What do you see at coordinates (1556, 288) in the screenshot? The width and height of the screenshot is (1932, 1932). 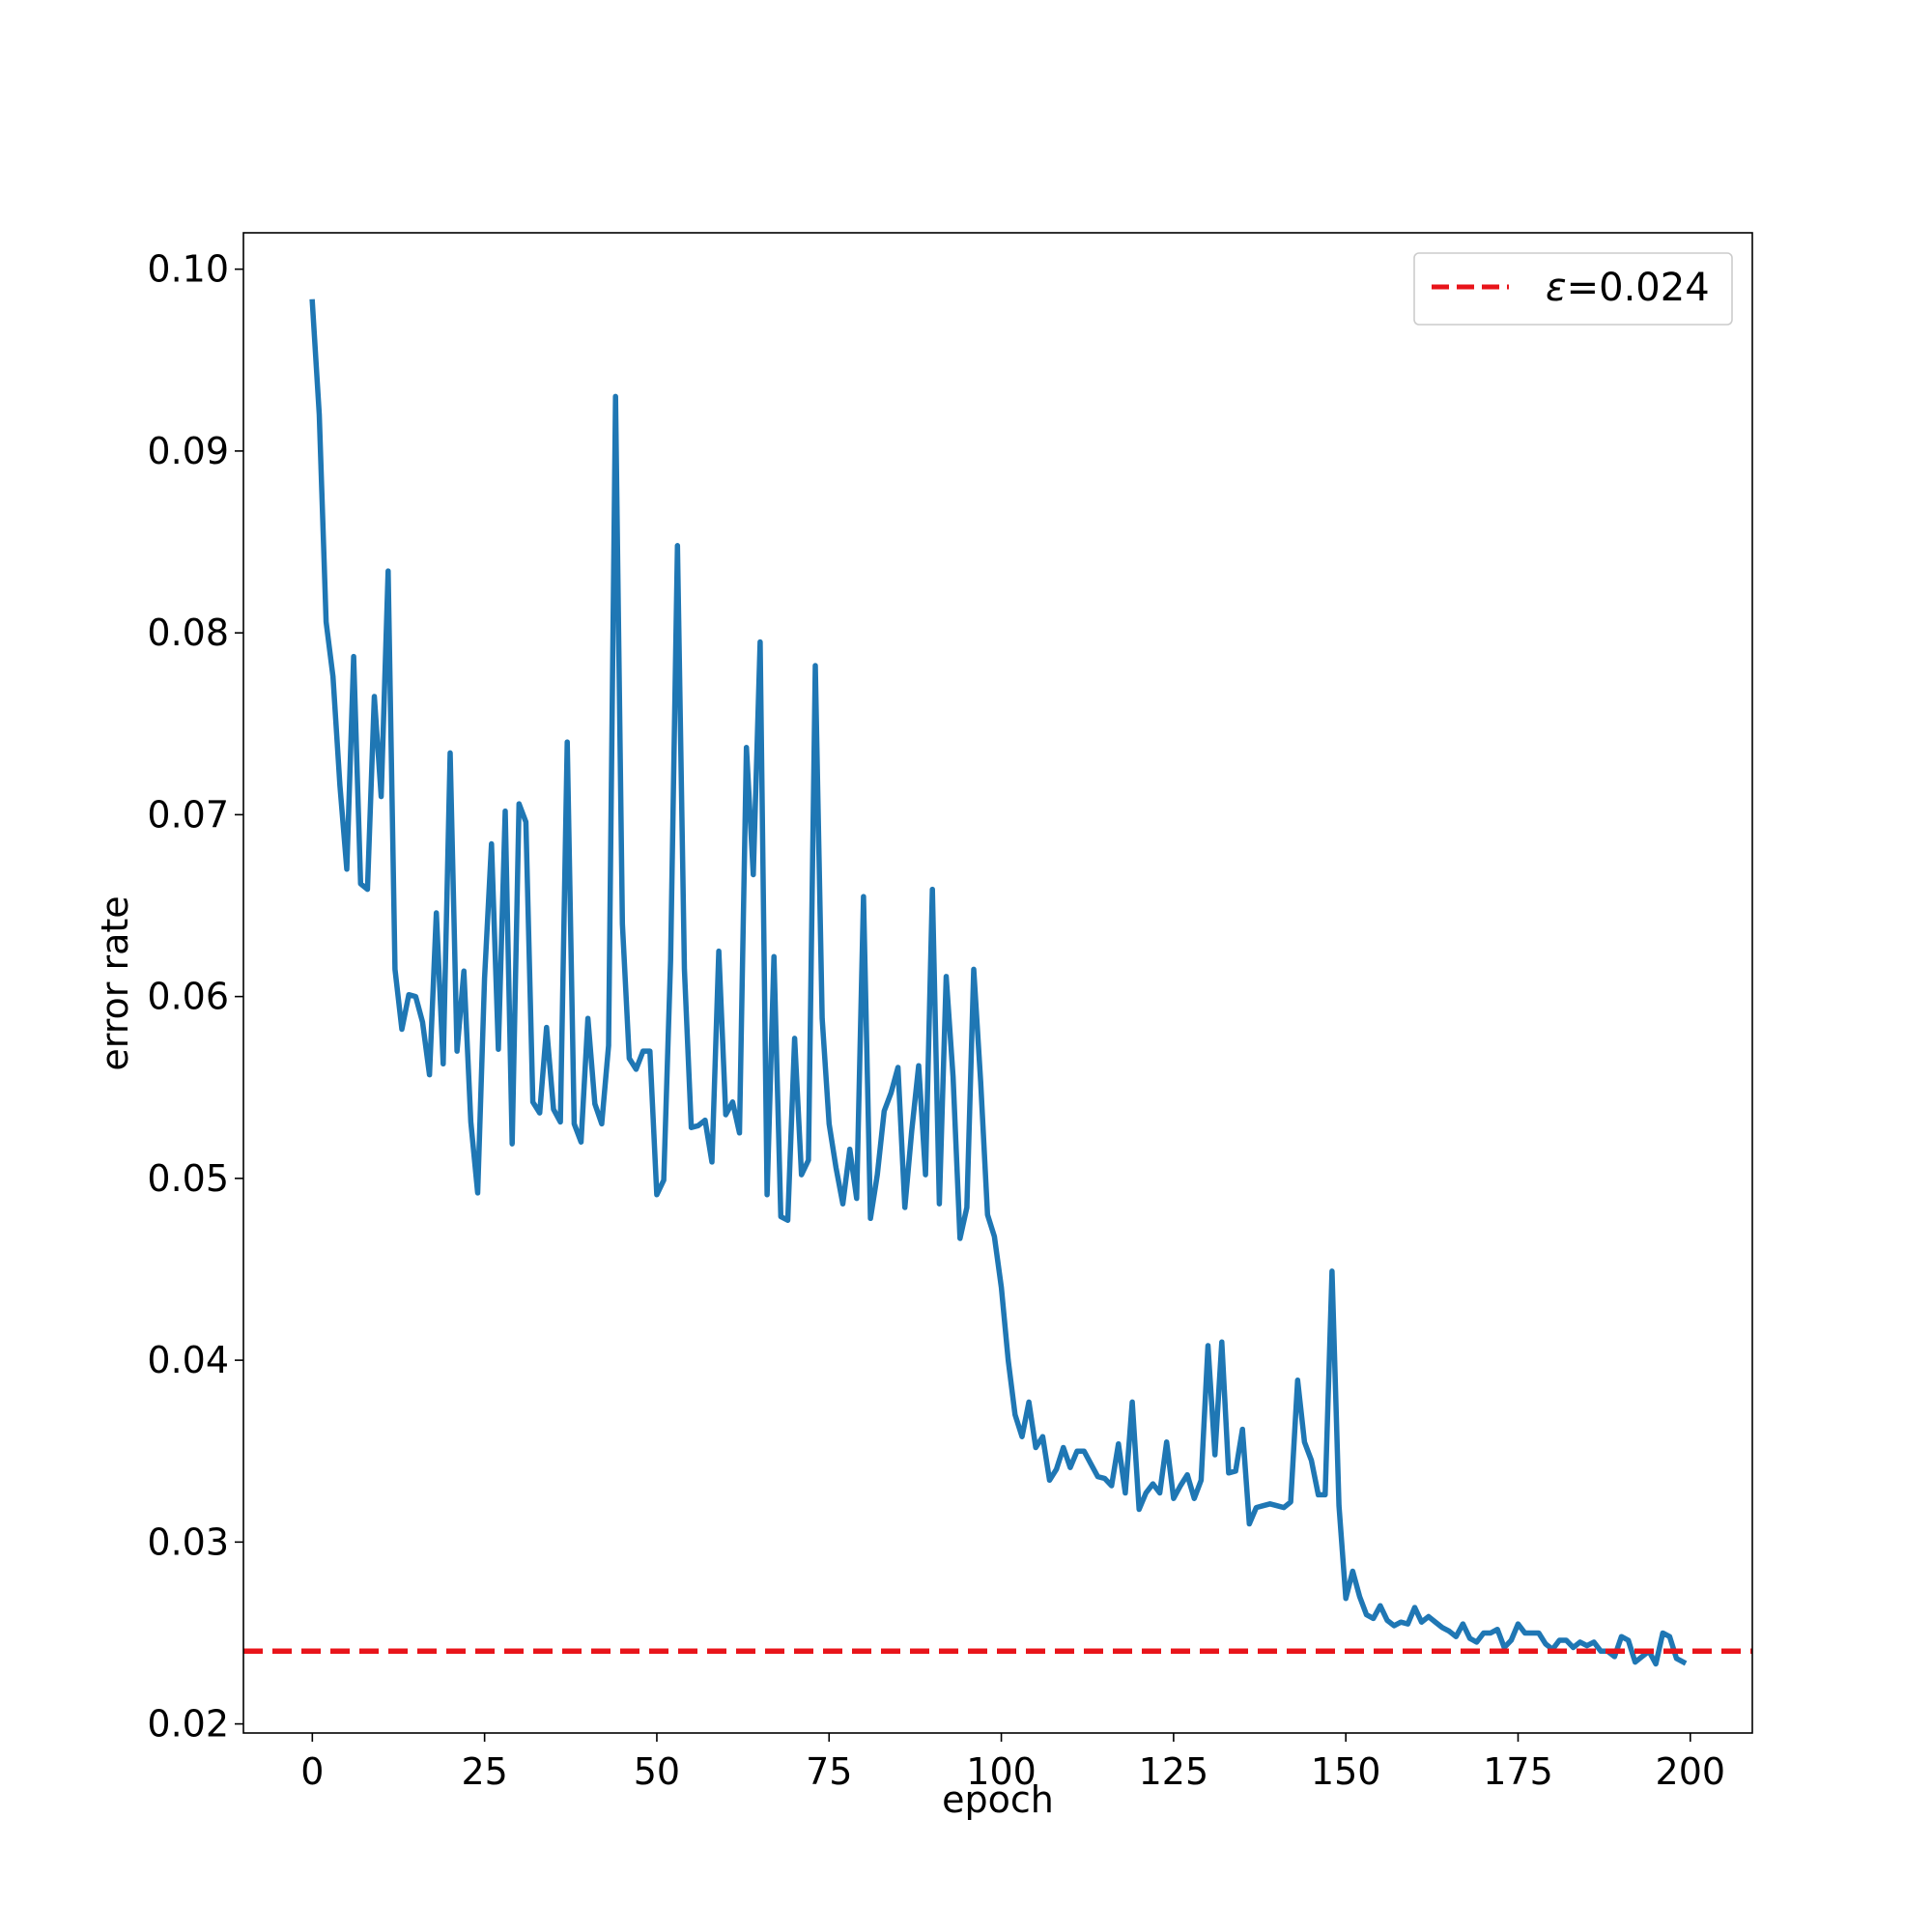 I see `legend-epsilon-symbol: ε` at bounding box center [1556, 288].